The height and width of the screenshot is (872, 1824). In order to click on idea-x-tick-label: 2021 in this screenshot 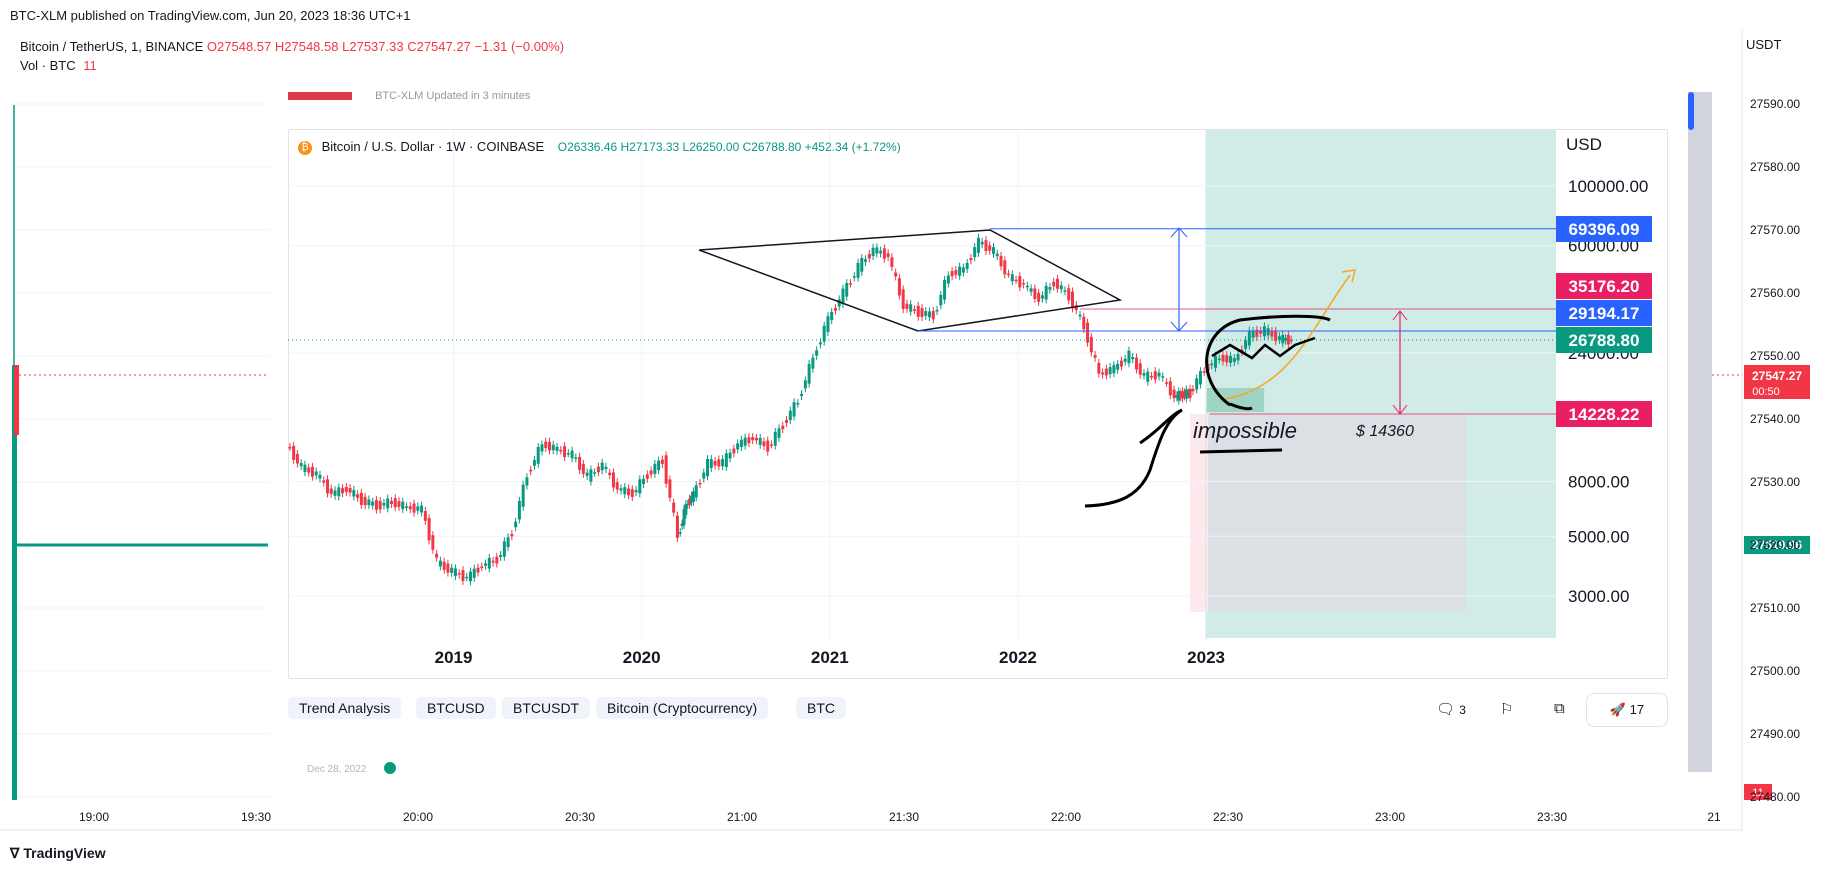, I will do `click(830, 657)`.